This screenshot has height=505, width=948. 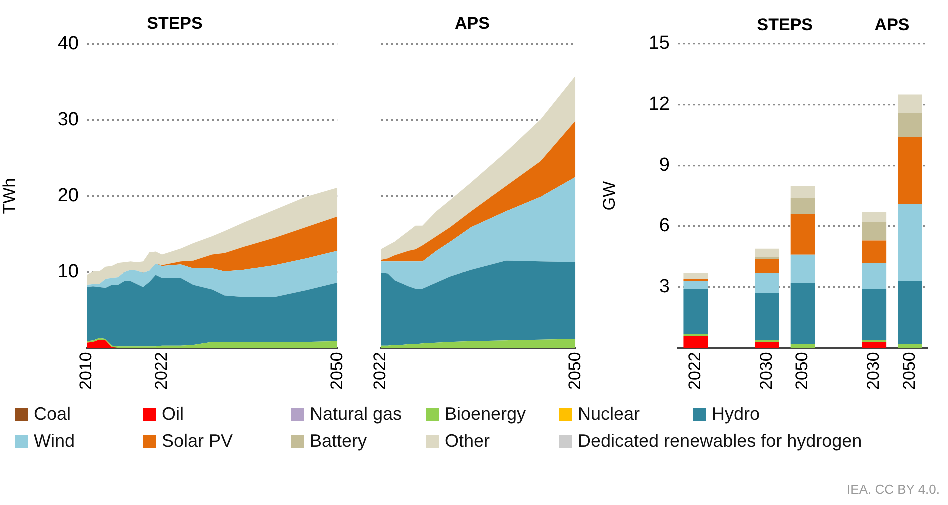 What do you see at coordinates (68, 271) in the screenshot?
I see `y-tick-label: 10` at bounding box center [68, 271].